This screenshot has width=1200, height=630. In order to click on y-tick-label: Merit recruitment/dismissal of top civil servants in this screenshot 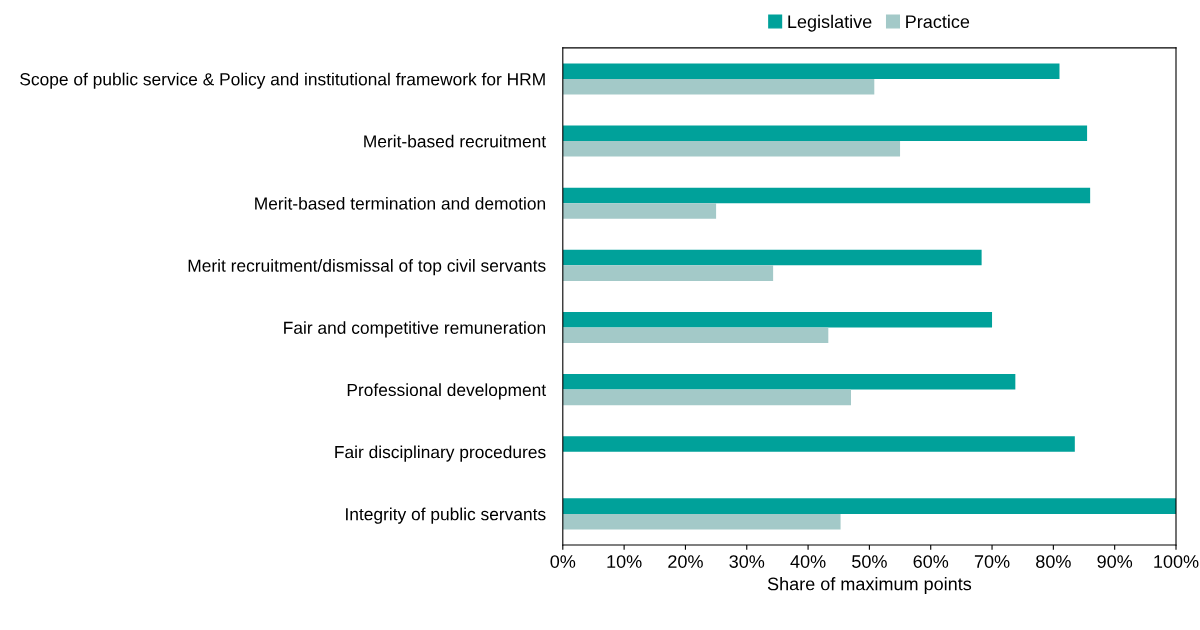, I will do `click(367, 267)`.